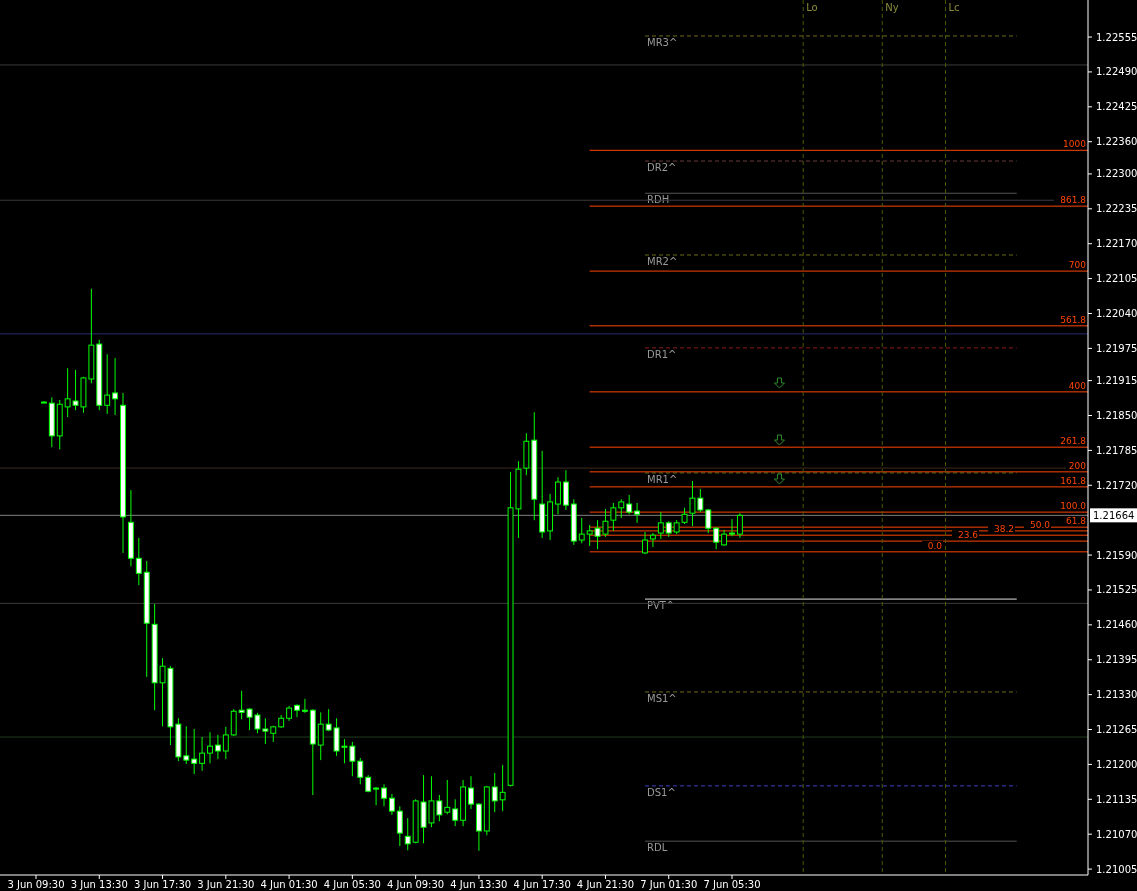 Image resolution: width=1137 pixels, height=891 pixels. What do you see at coordinates (1073, 319) in the screenshot?
I see `annotation: 561.8` at bounding box center [1073, 319].